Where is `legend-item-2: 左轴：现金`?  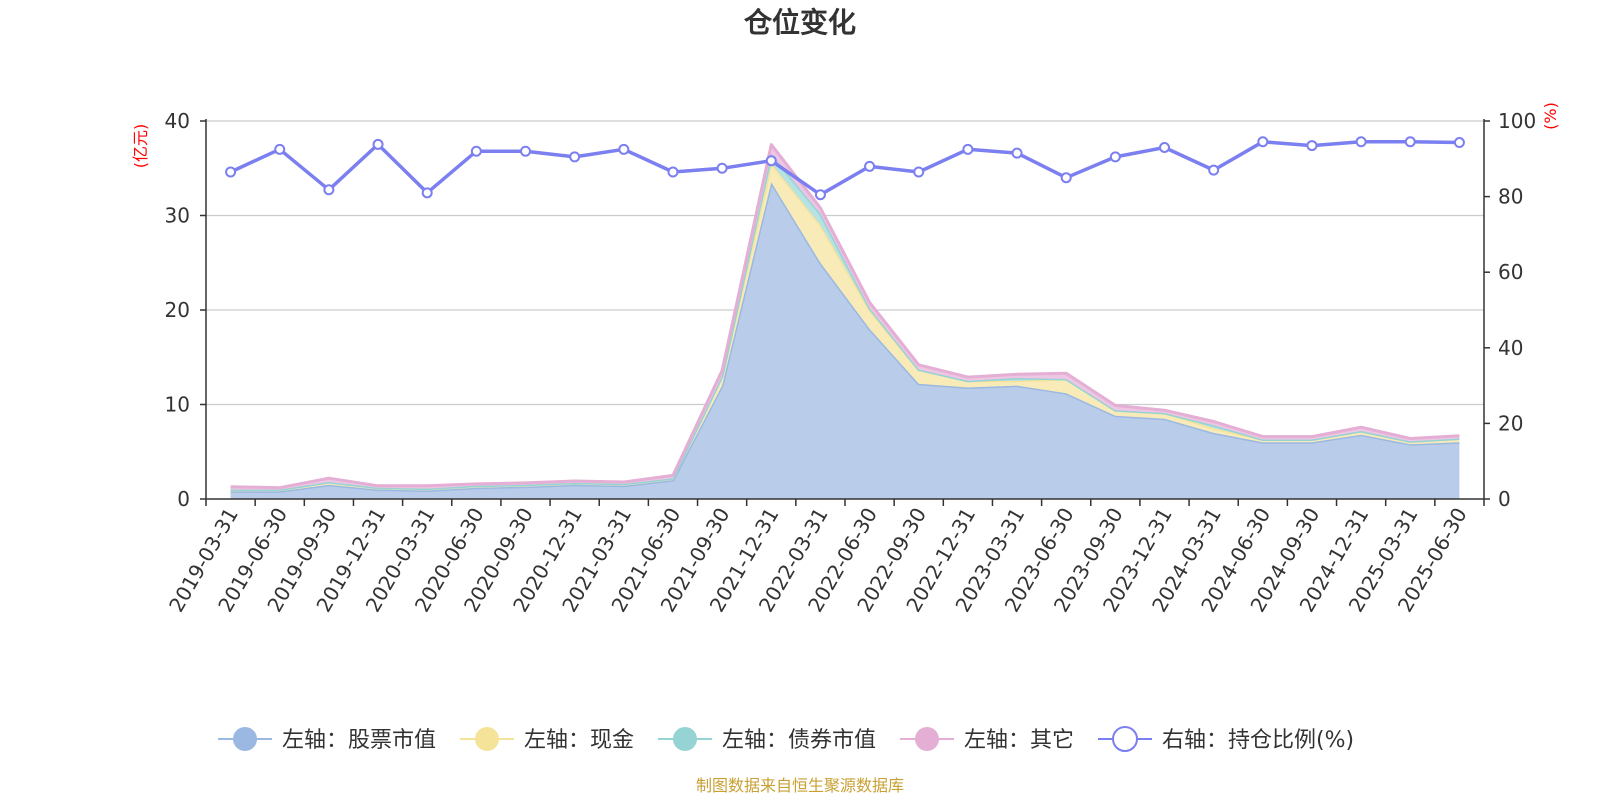
legend-item-2: 左轴：现金 is located at coordinates (547, 740).